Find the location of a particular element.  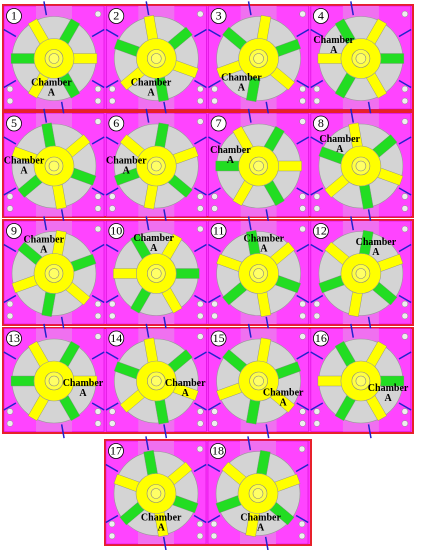

panel-number: 4 is located at coordinates (321, 15).